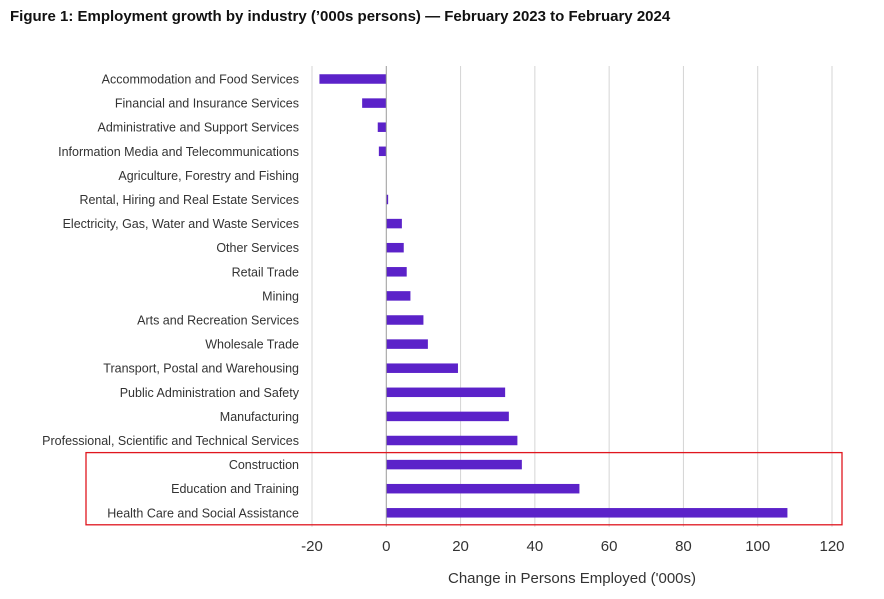 The width and height of the screenshot is (884, 599). What do you see at coordinates (535, 546) in the screenshot?
I see `x-tick-label: 40` at bounding box center [535, 546].